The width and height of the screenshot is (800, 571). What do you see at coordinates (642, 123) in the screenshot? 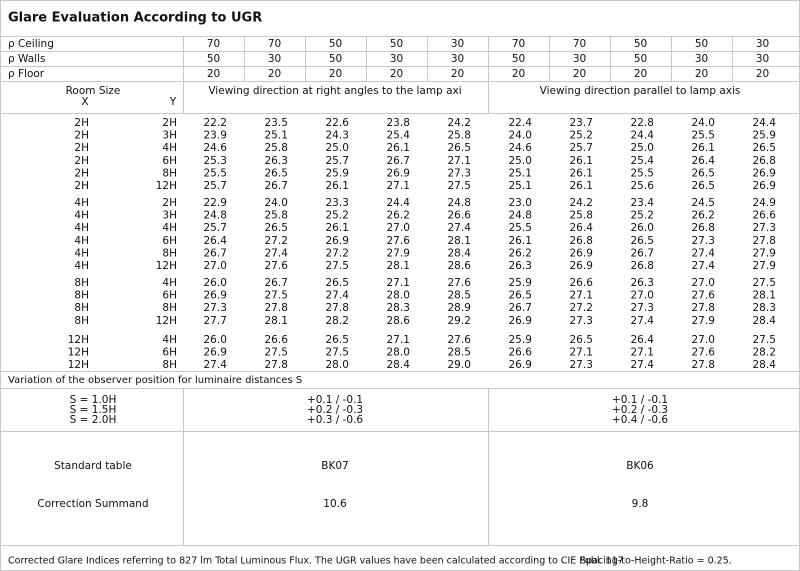
I see `ugr-value: 22.8` at bounding box center [642, 123].